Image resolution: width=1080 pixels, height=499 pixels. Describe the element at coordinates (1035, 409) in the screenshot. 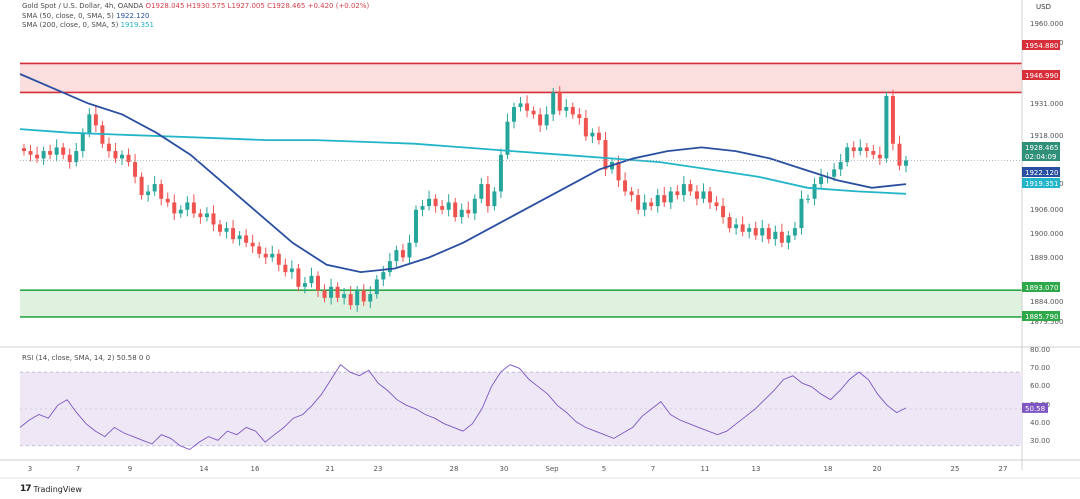

I see `rsi-tag-label: 50.58` at that location.